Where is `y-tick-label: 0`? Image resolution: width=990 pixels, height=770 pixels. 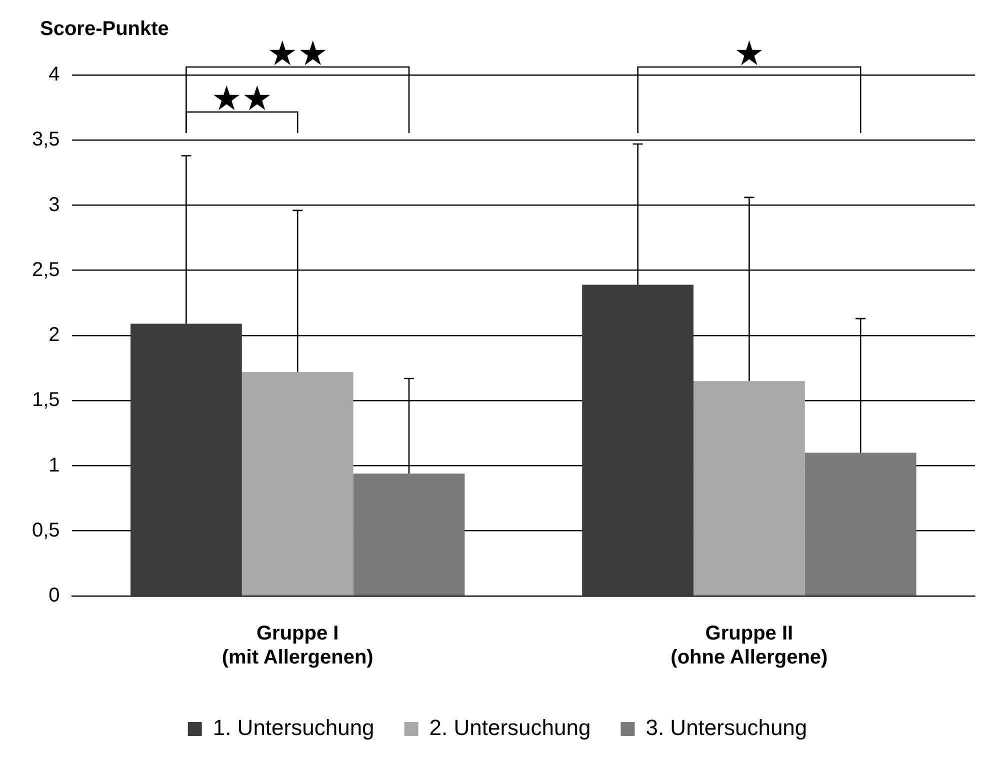 y-tick-label: 0 is located at coordinates (54, 595).